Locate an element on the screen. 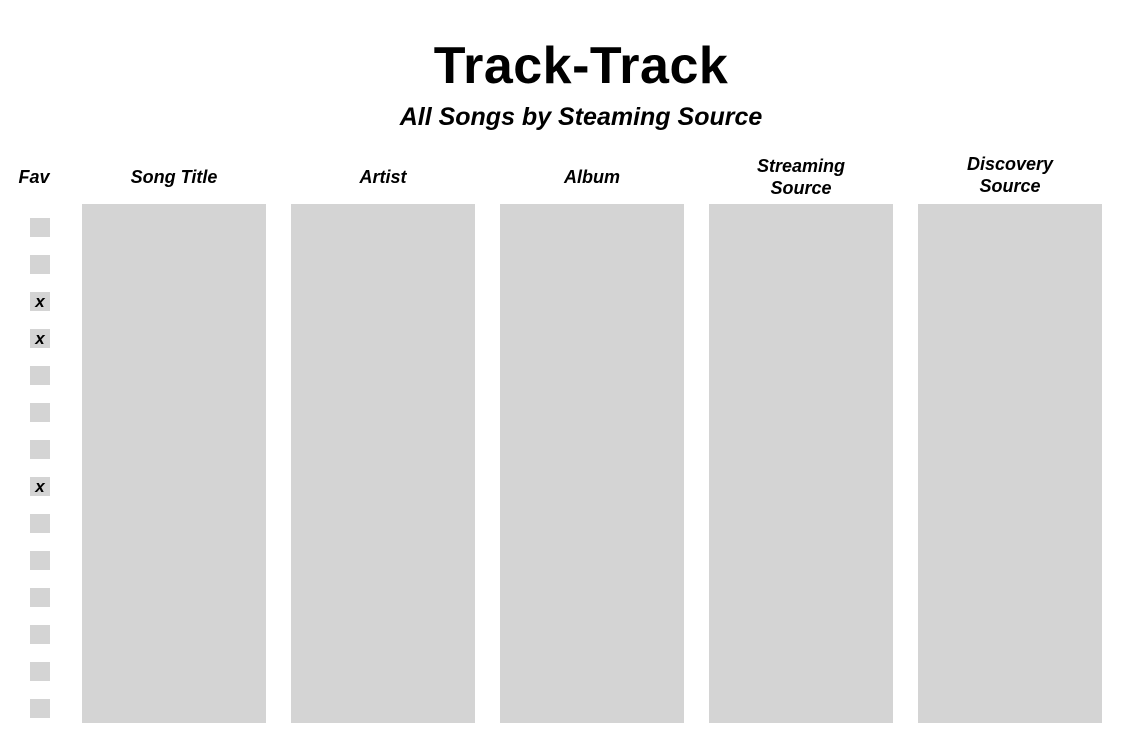 The image size is (1122, 751). column-header-song-title: Song Title is located at coordinates (174, 177).